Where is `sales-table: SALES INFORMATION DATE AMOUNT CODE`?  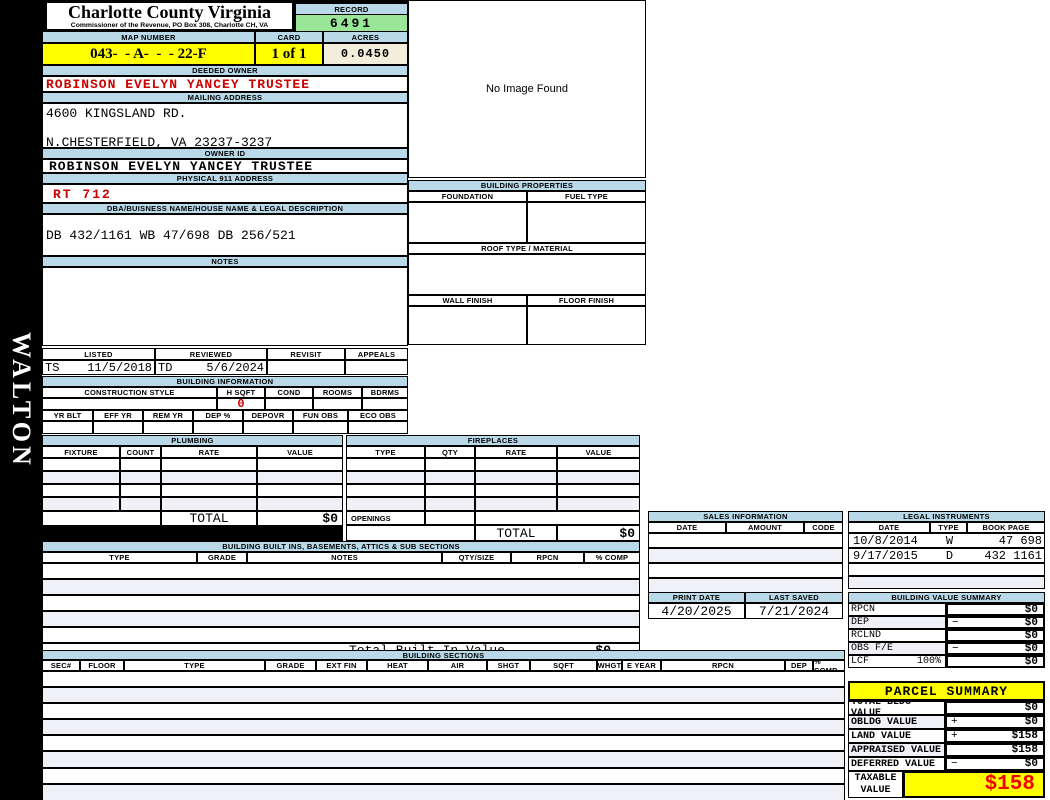
sales-table: SALES INFORMATION DATE AMOUNT CODE is located at coordinates (745, 552).